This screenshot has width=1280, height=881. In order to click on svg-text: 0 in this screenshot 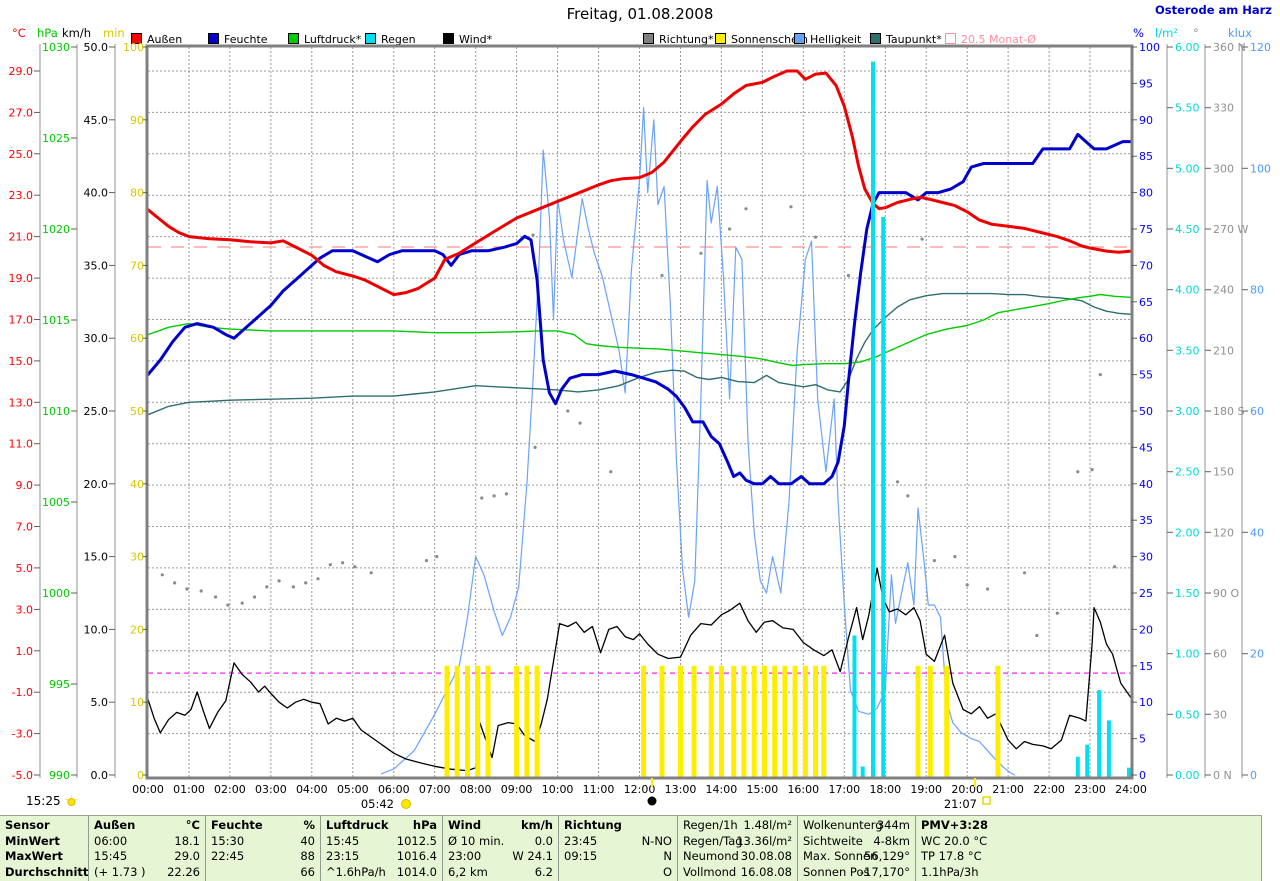, I will do `click(1142, 775)`.